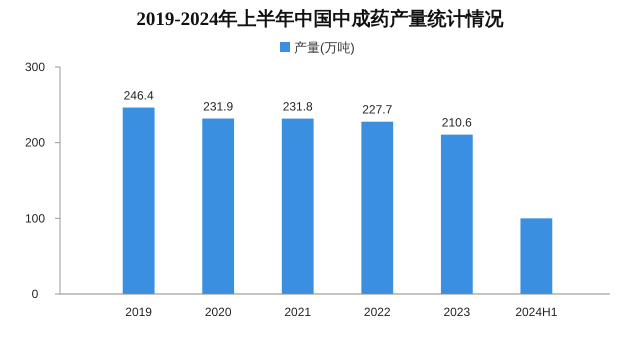  Describe the element at coordinates (218, 312) in the screenshot. I see `x-tick-label: 2020` at that location.